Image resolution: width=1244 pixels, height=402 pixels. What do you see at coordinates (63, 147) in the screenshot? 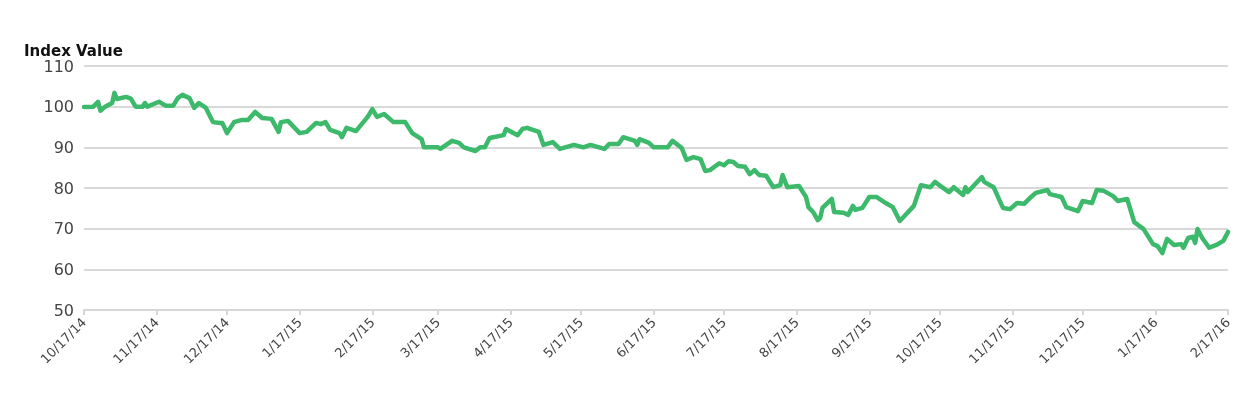
I see `y-tick-label: 90` at bounding box center [63, 147].